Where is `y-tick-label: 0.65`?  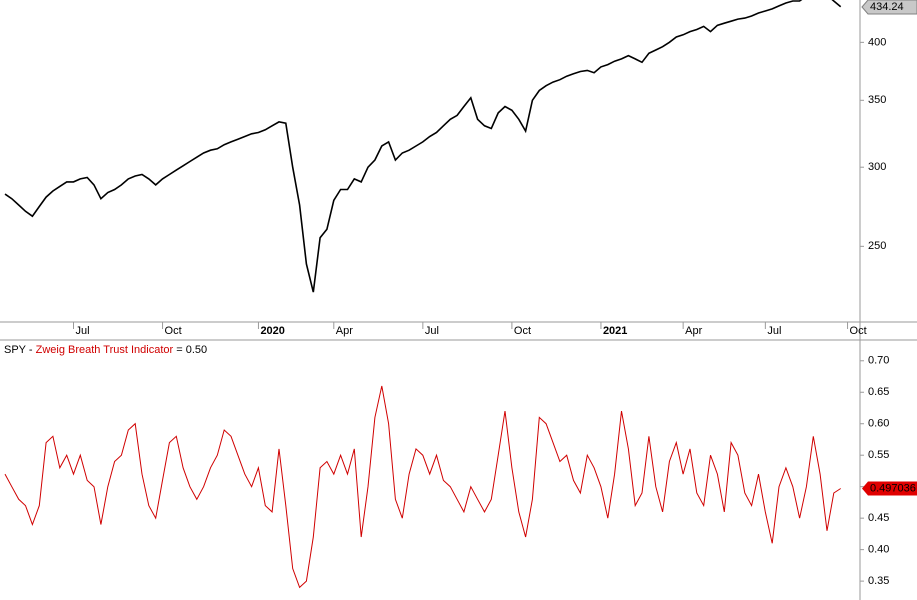 y-tick-label: 0.65 is located at coordinates (878, 392).